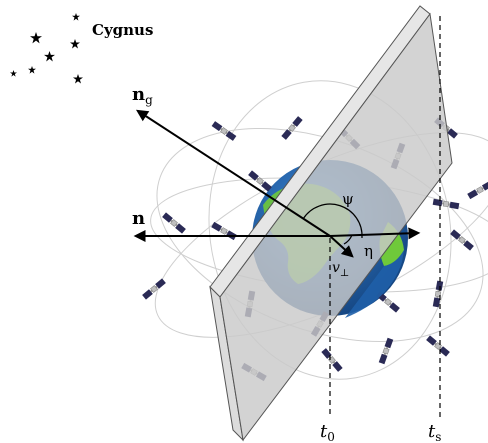  Describe the element at coordinates (374, 284) in the screenshot. I see `earth-front` at that location.